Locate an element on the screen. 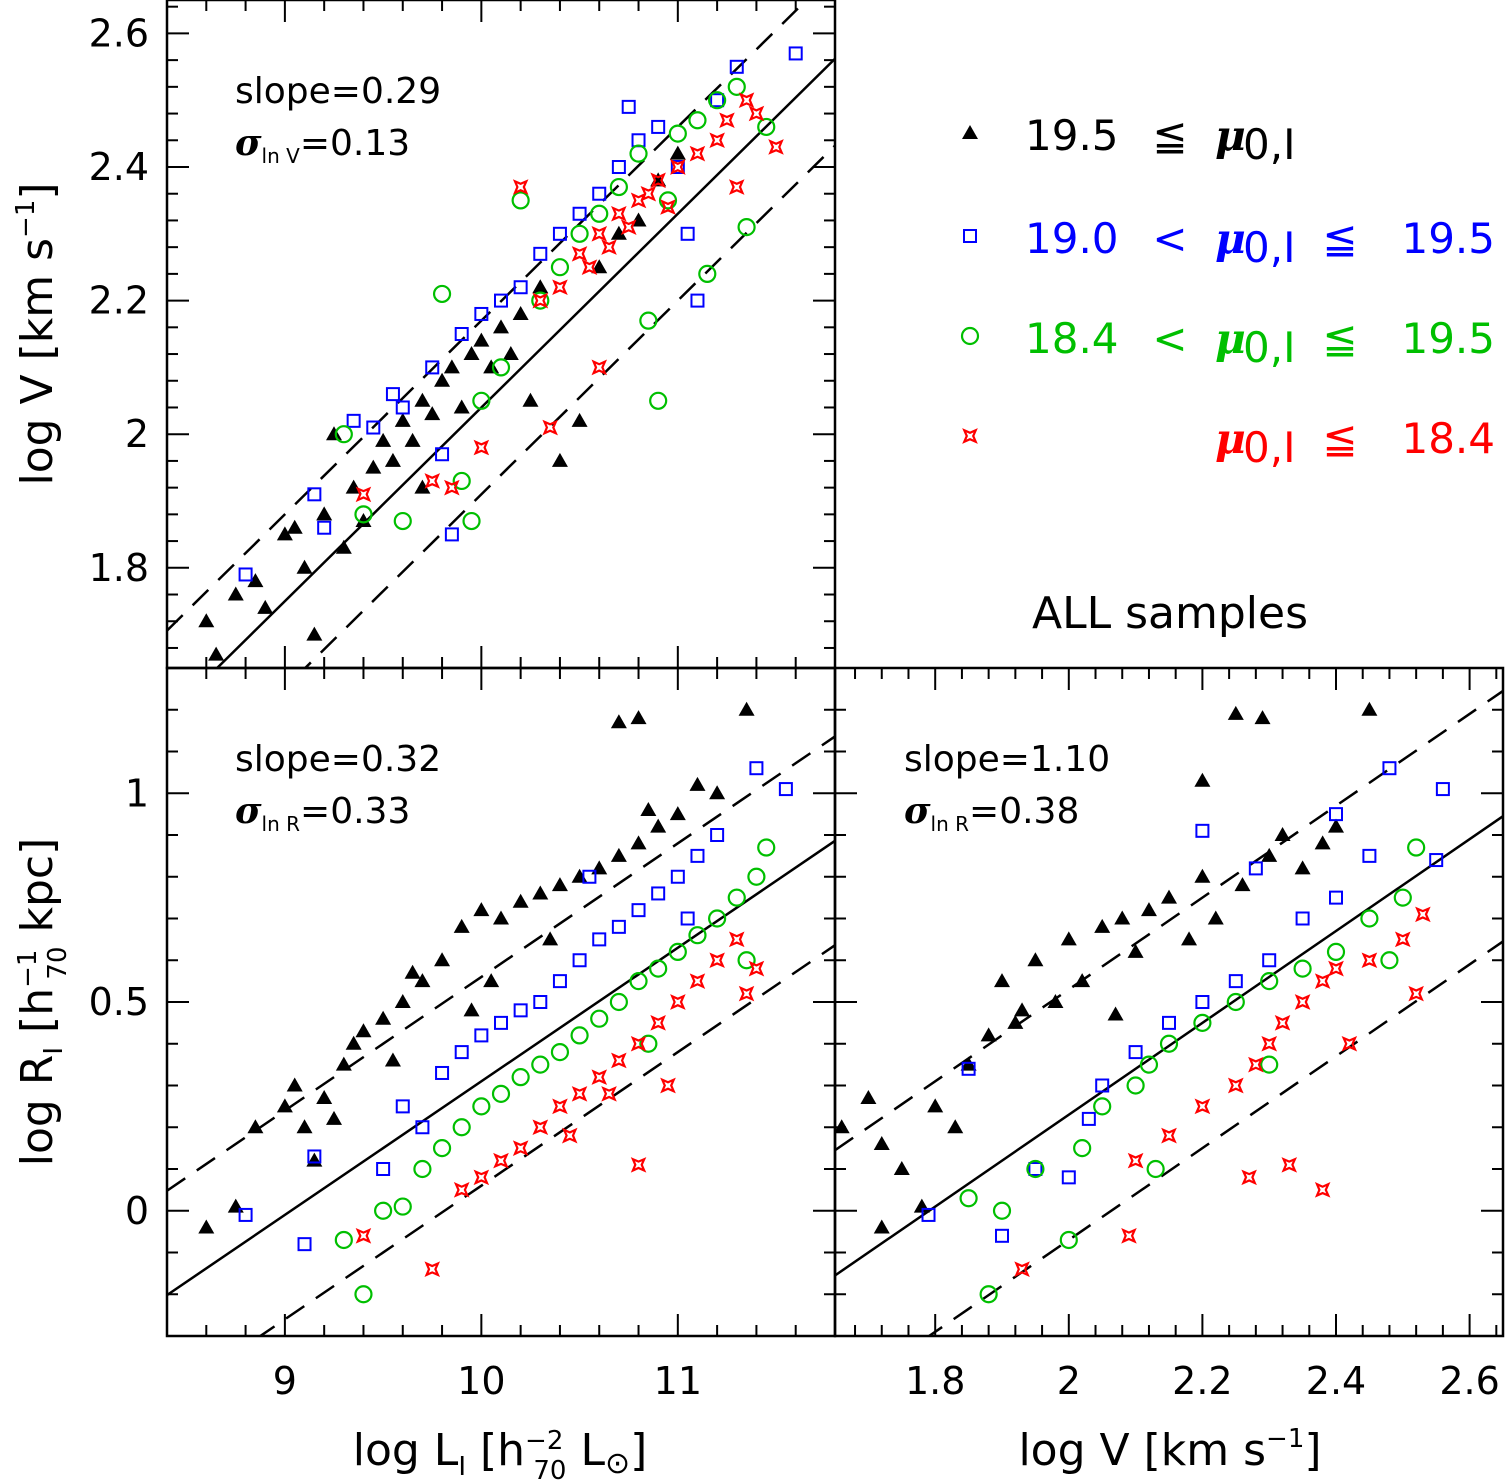 The width and height of the screenshot is (1507, 1484). vl-y-axis-label: log V [km s−1] is located at coordinates (37, 333).